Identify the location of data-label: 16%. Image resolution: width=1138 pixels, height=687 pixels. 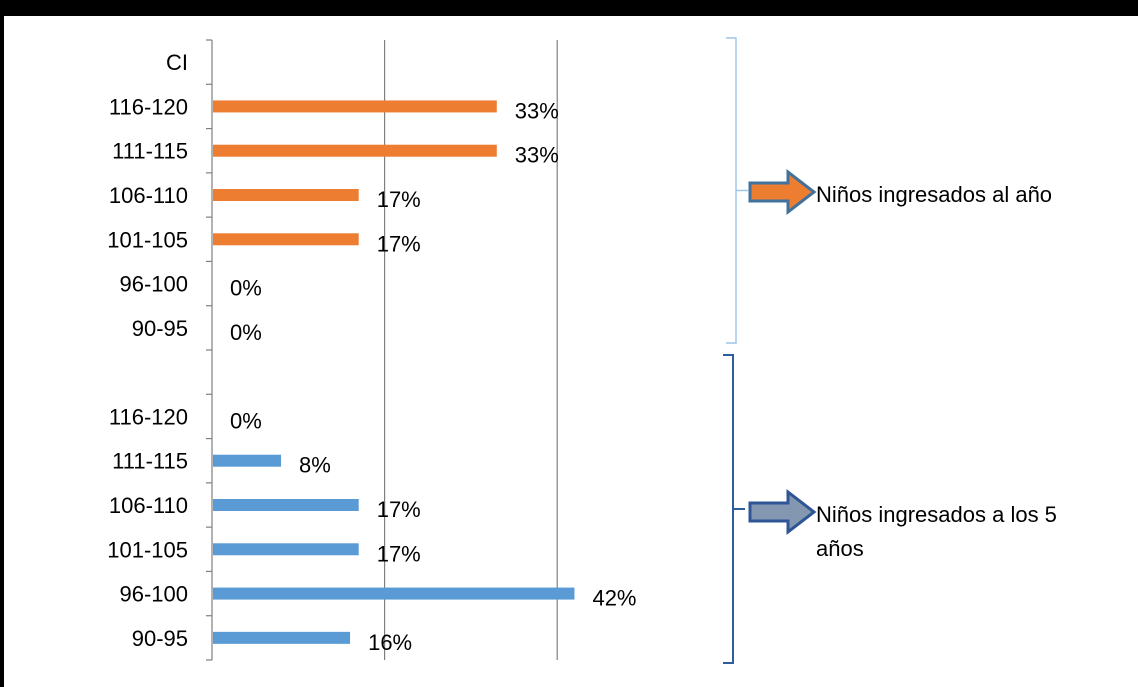
(390, 642).